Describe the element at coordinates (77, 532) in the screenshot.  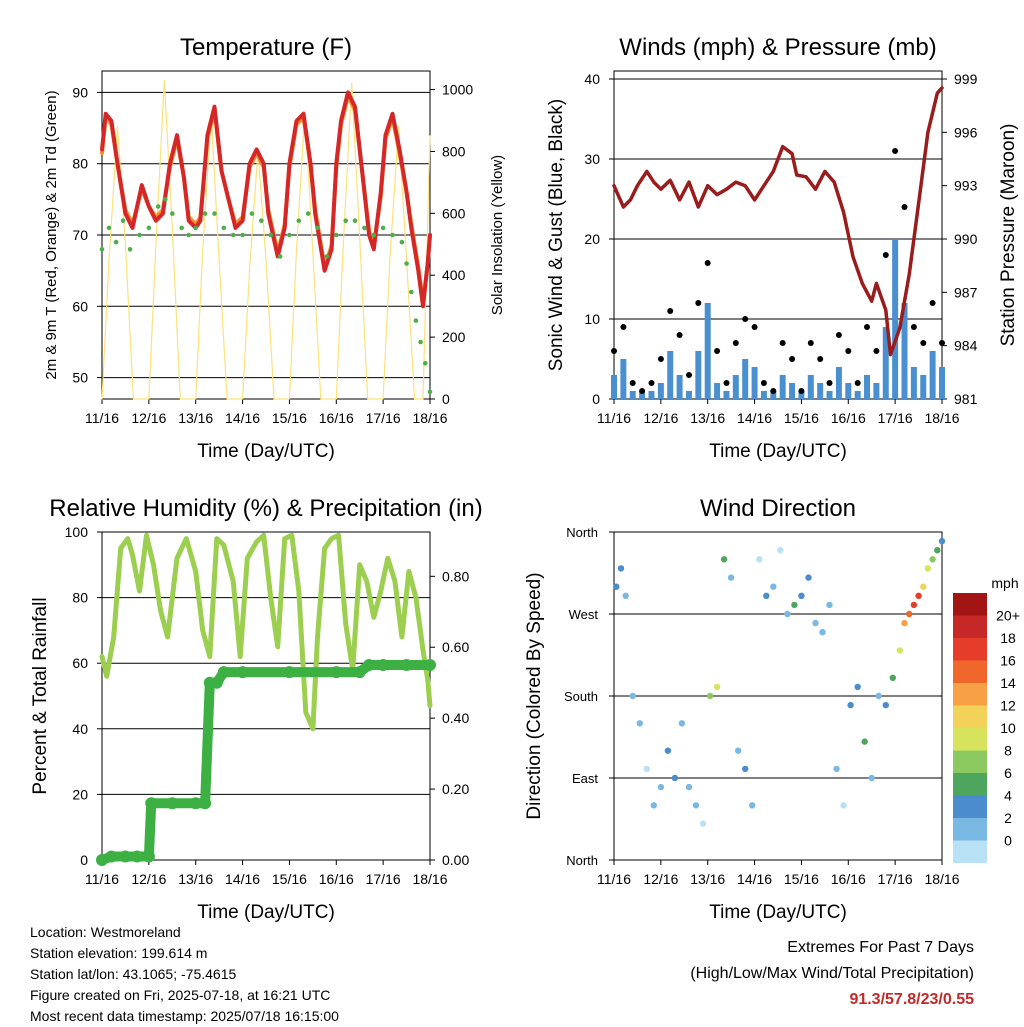
I see `y-tick-label: 100` at that location.